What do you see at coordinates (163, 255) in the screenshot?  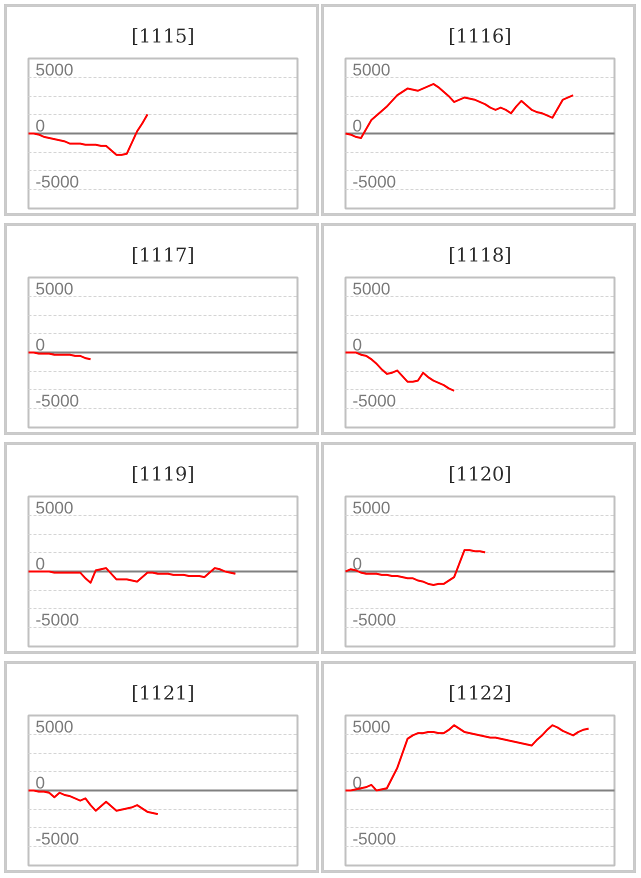 I see `chart-title: [1117]` at bounding box center [163, 255].